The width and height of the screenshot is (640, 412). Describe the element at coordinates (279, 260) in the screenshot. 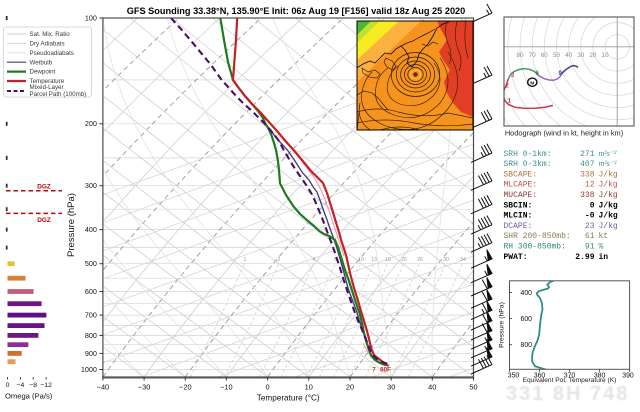

I see `svg-text: 2` at that location.